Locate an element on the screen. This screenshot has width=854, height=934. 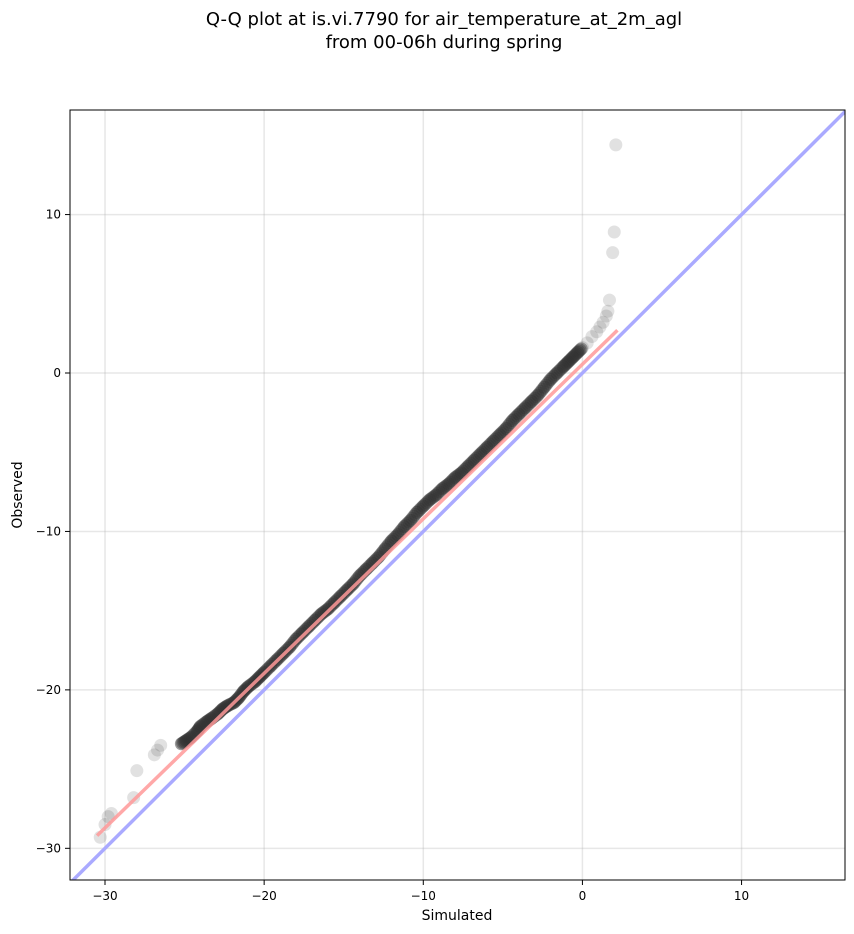
x-tick-label: 10 is located at coordinates (741, 896).